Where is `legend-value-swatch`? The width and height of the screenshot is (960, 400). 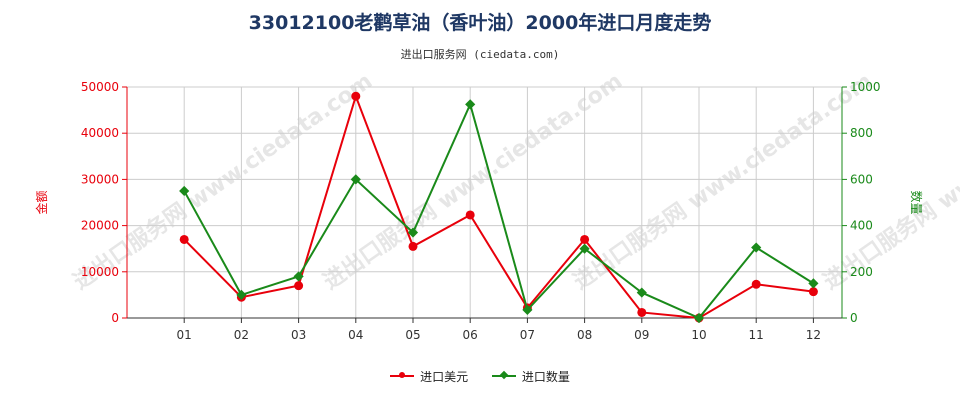 legend-value-swatch is located at coordinates (402, 375).